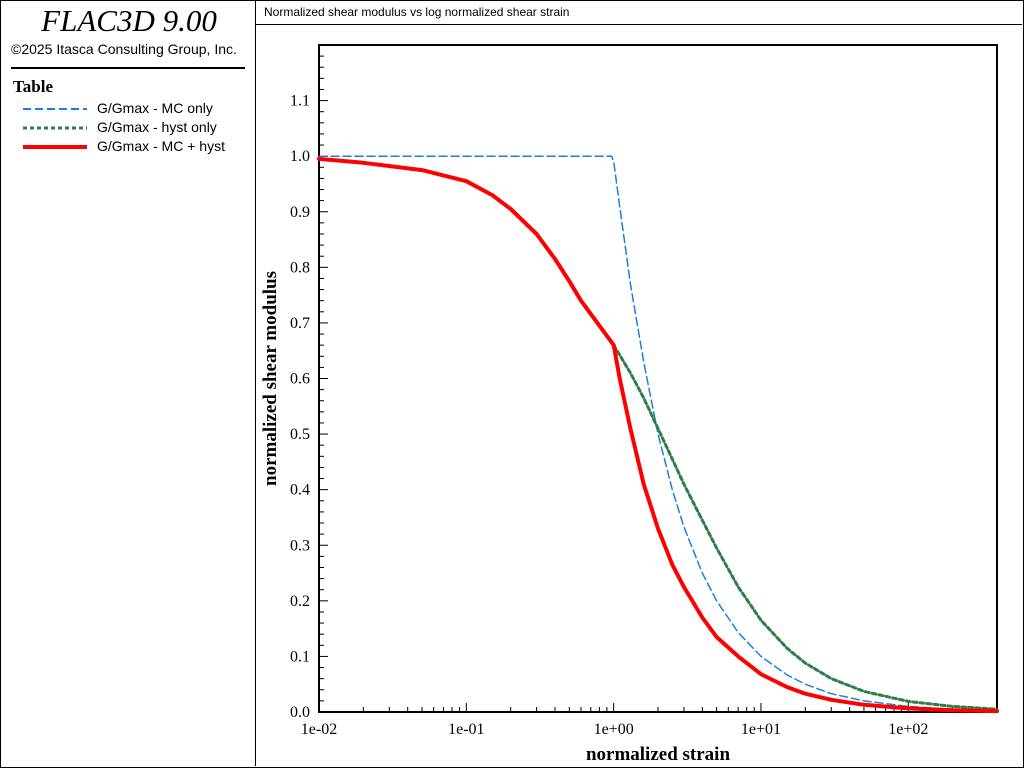  I want to click on x-axis-label: normalized strain, so click(658, 754).